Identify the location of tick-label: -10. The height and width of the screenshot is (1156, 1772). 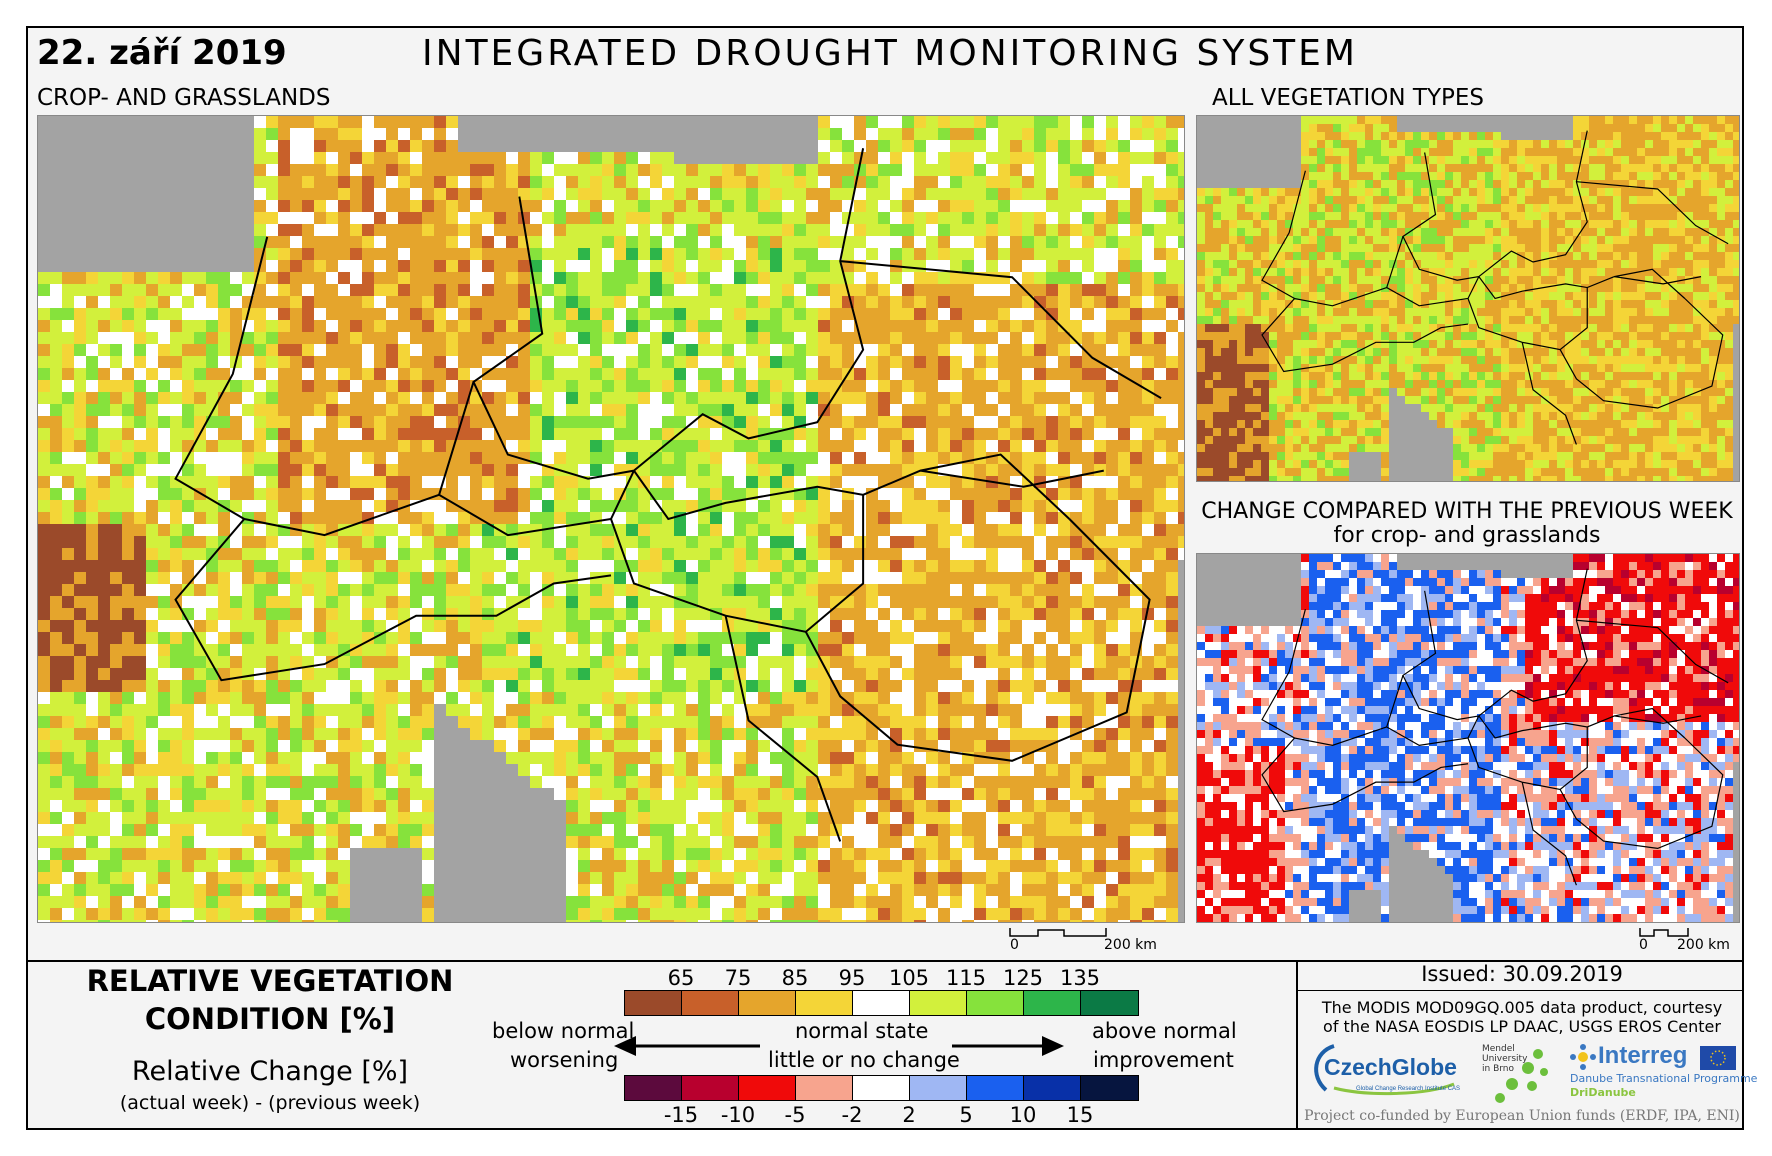
(738, 1115).